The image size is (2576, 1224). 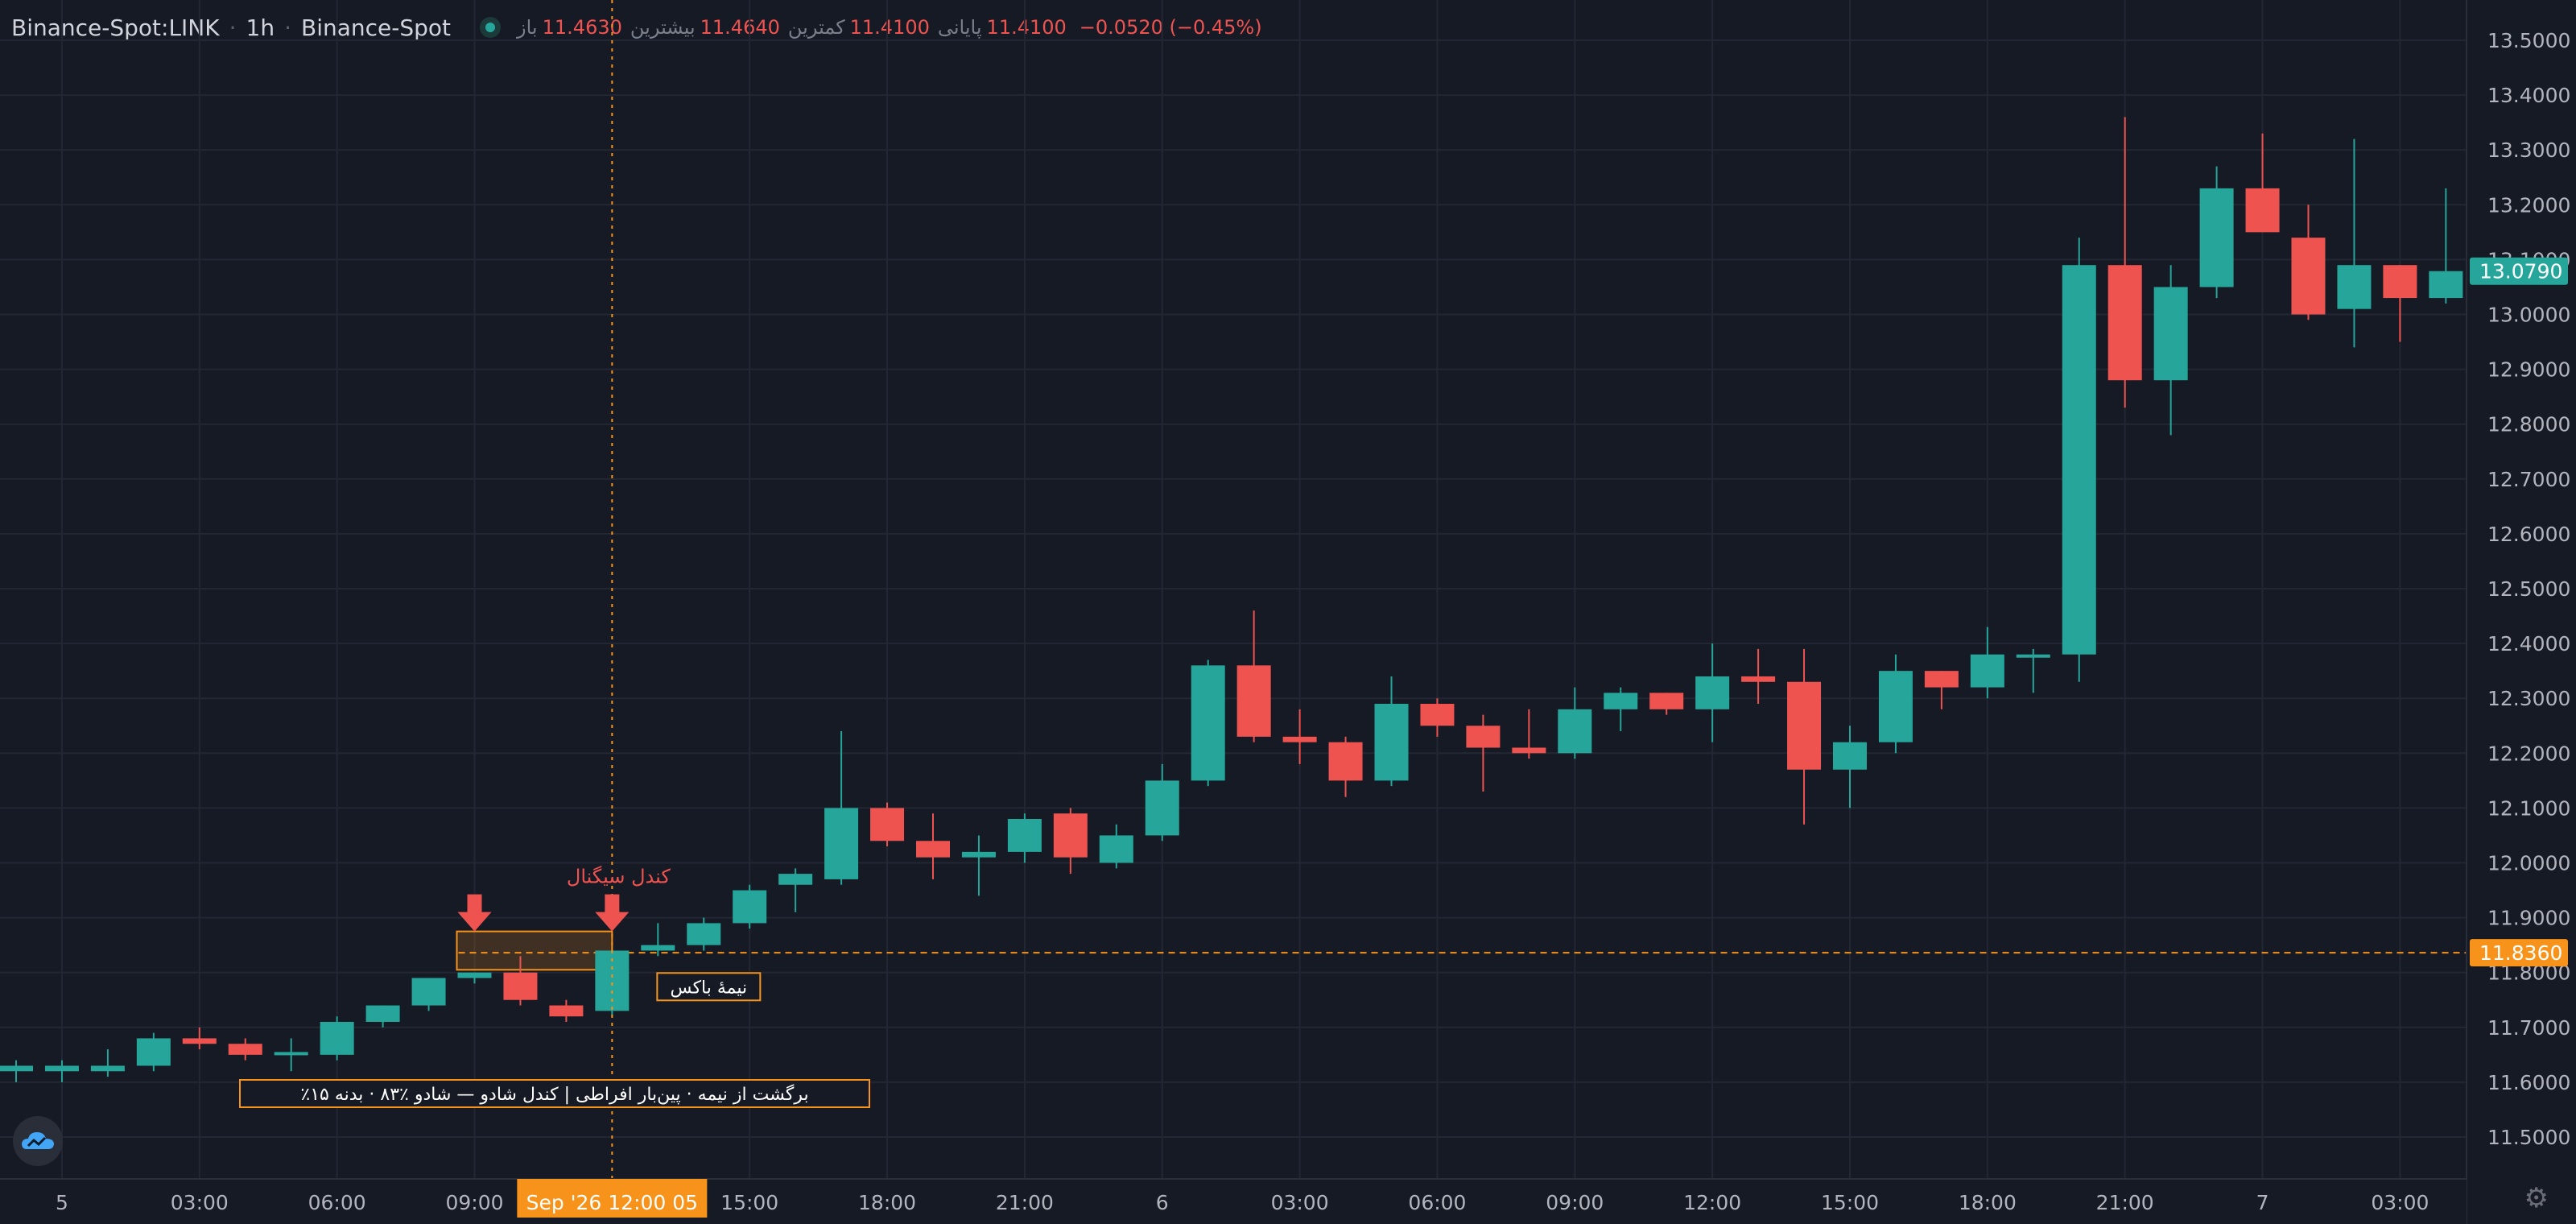 I want to click on close-label: پایانی, so click(x=959, y=27).